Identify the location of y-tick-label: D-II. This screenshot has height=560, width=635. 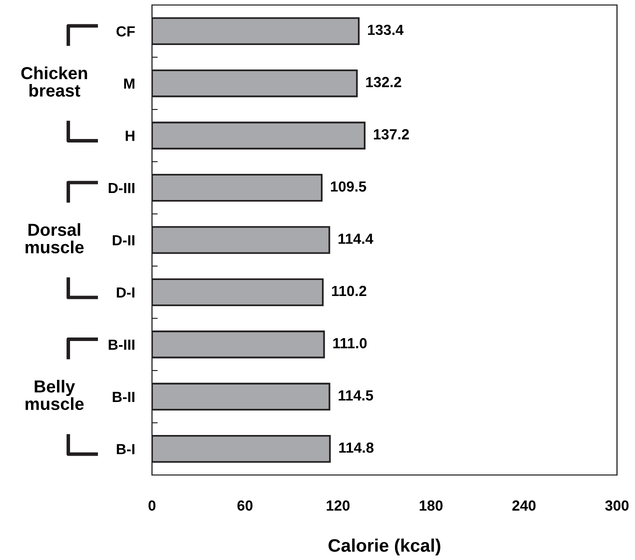
(123, 240).